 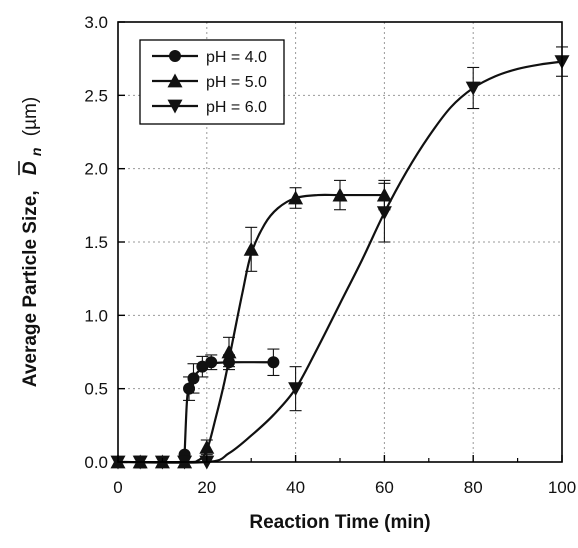 What do you see at coordinates (96, 462) in the screenshot?
I see `y-tick-label: 0.0` at bounding box center [96, 462].